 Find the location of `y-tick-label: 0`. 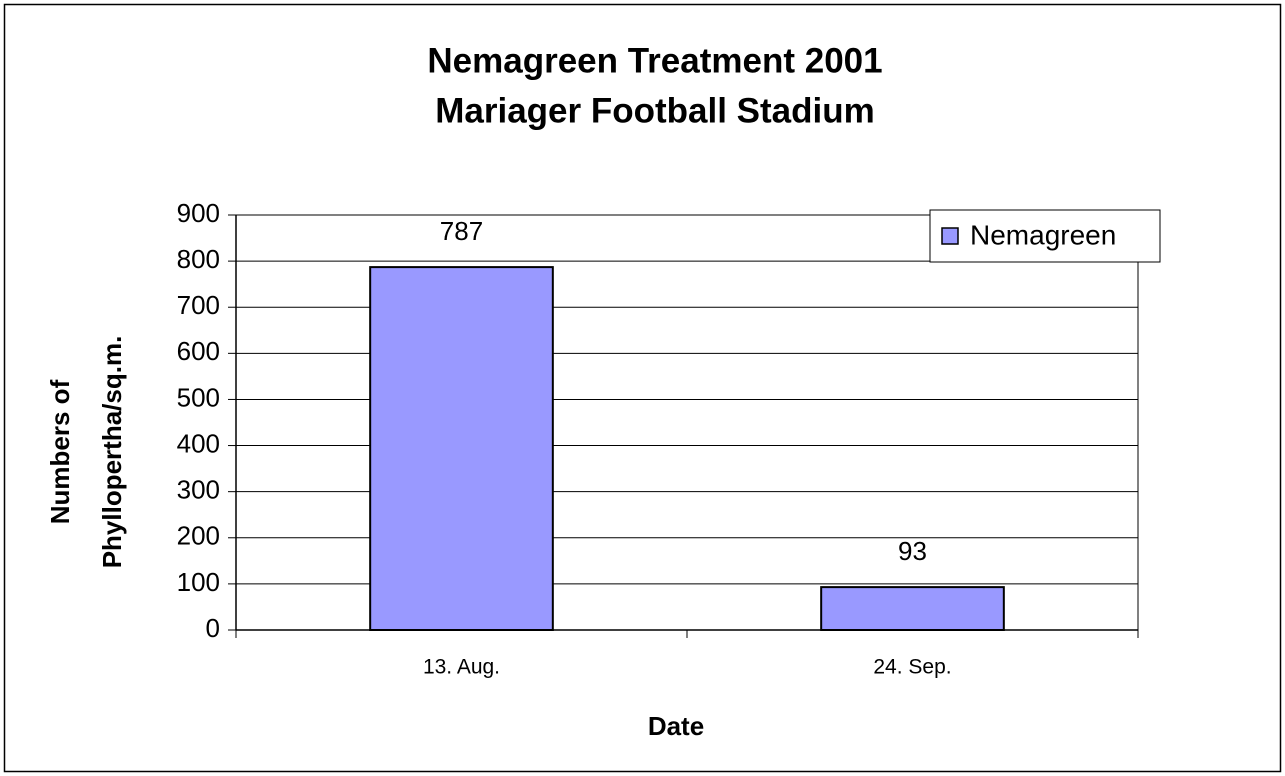

y-tick-label: 0 is located at coordinates (213, 628).